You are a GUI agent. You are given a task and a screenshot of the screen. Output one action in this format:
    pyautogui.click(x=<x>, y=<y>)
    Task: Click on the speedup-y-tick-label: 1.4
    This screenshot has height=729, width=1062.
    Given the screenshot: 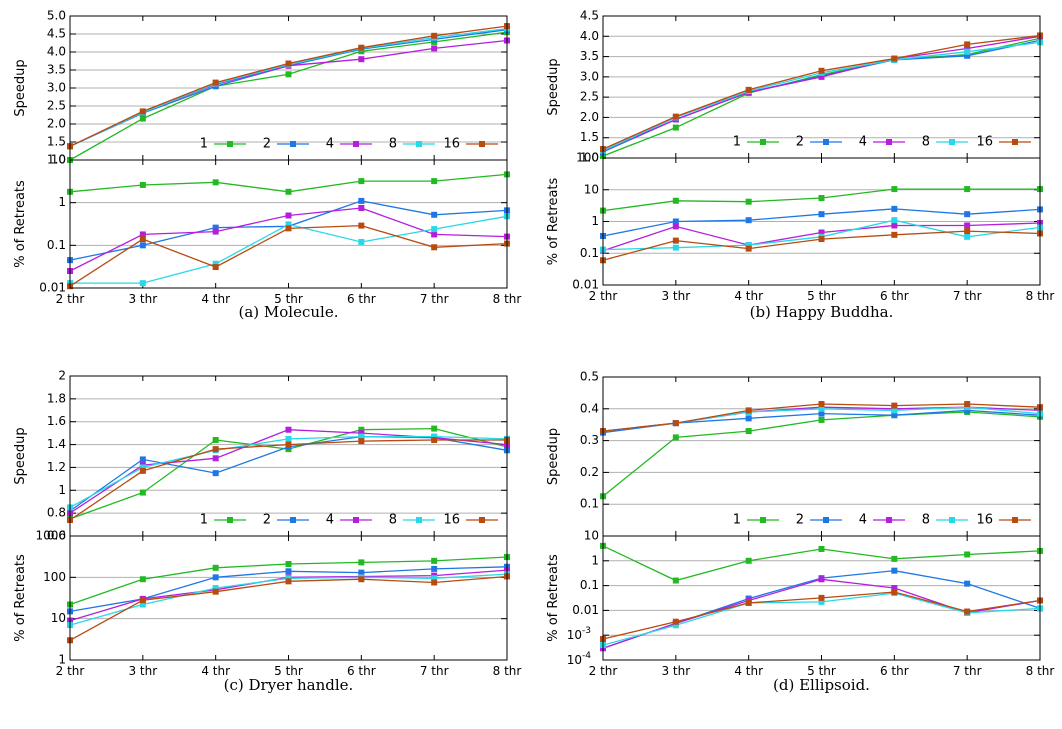 What is the action you would take?
    pyautogui.click(x=56, y=444)
    